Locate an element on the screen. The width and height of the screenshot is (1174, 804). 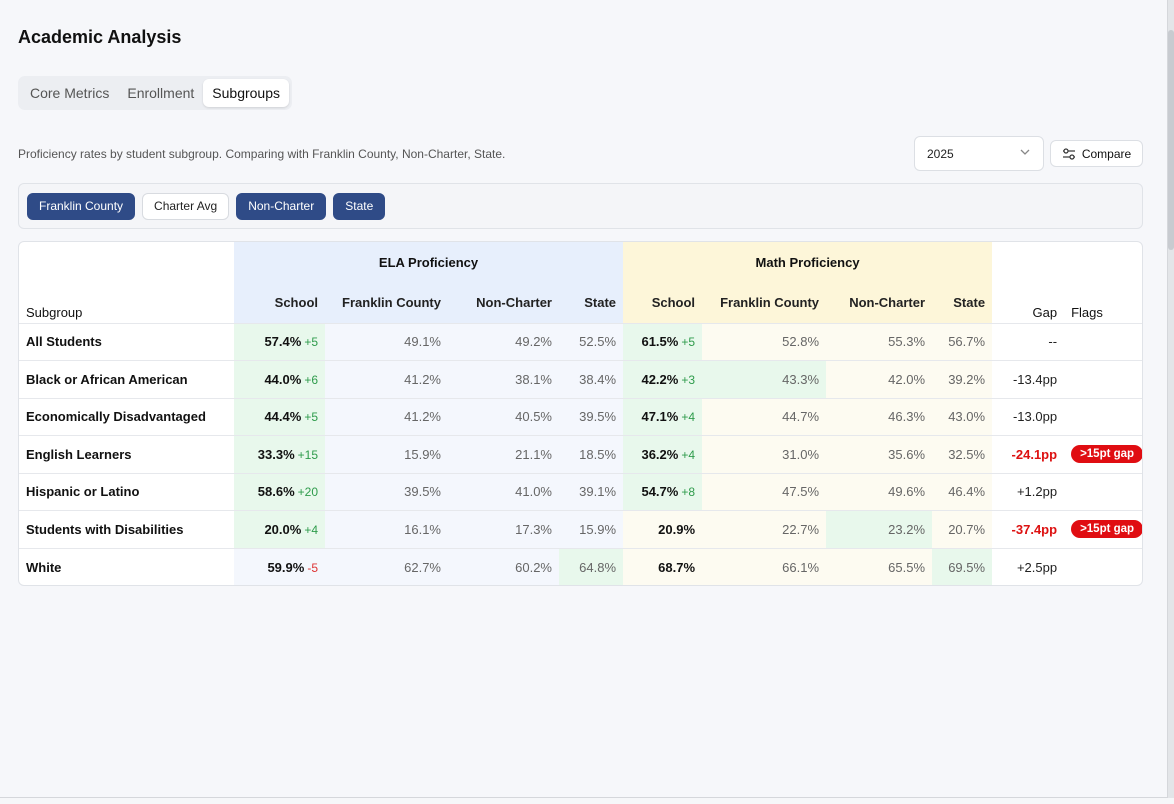
math-noncharter-value: 65.5% is located at coordinates (879, 566).